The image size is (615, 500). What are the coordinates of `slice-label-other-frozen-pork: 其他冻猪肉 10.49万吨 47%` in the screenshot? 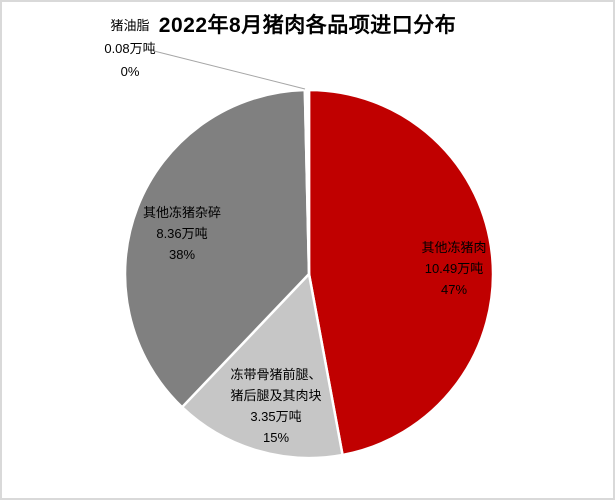 It's located at (454, 268).